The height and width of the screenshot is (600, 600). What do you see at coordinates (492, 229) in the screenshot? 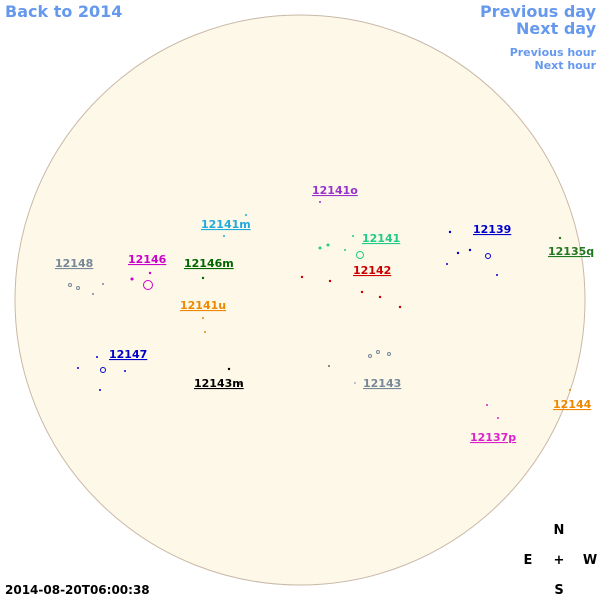
I see `region-label: 12139` at bounding box center [492, 229].